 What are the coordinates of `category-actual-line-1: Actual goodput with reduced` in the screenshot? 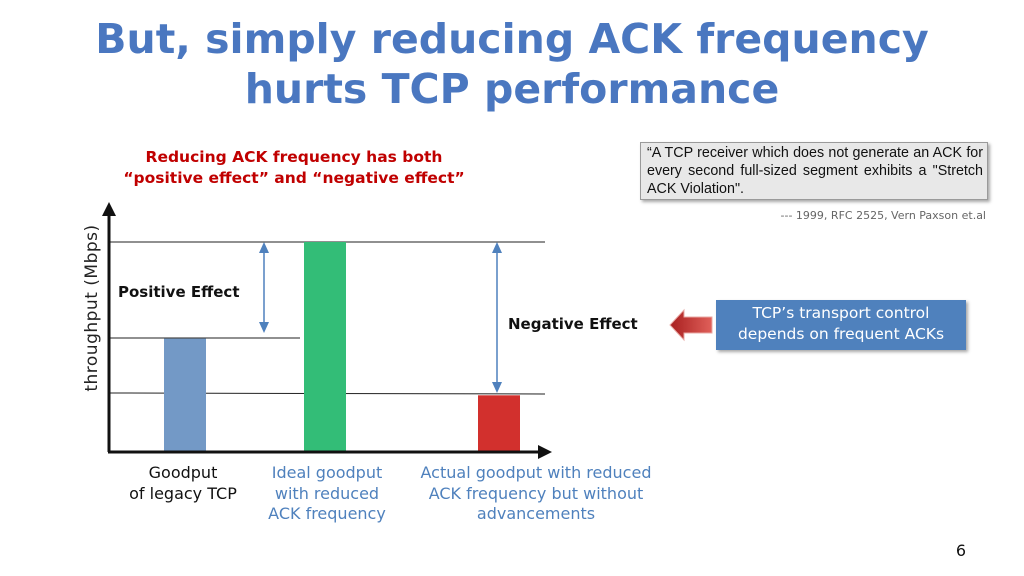 It's located at (536, 472).